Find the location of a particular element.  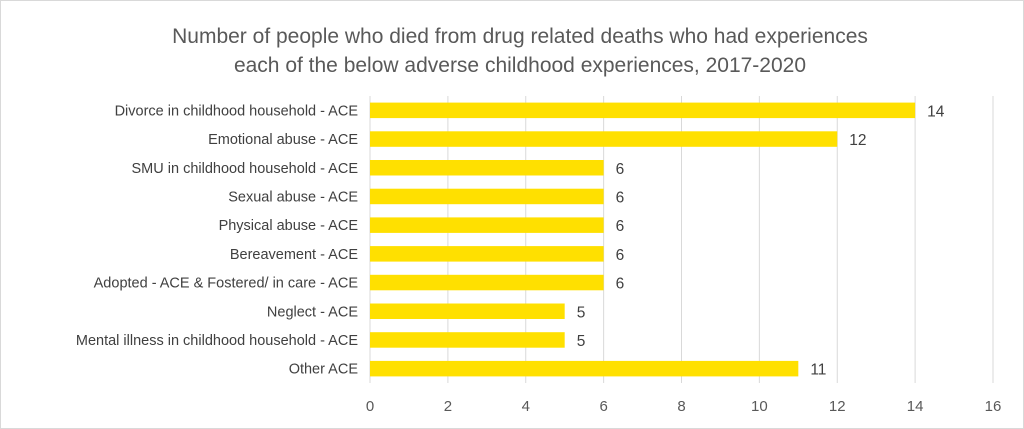

x-axis-tick-labels: 0 2 4 6 8 10 12 14 16 is located at coordinates (684, 406).